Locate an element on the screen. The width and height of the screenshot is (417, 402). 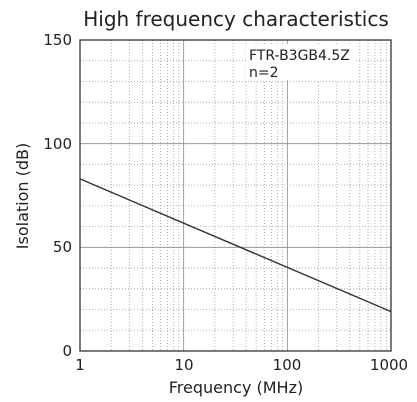
x-axis-title: Frequency (MHz) is located at coordinates (236, 387).